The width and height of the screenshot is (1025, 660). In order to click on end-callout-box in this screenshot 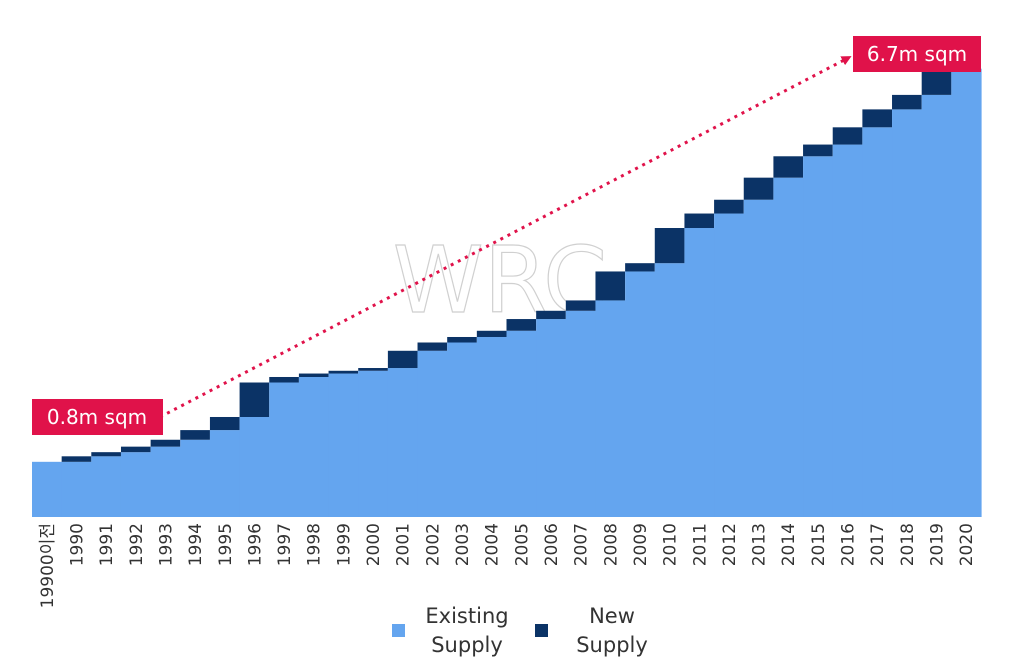, I will do `click(917, 54)`.